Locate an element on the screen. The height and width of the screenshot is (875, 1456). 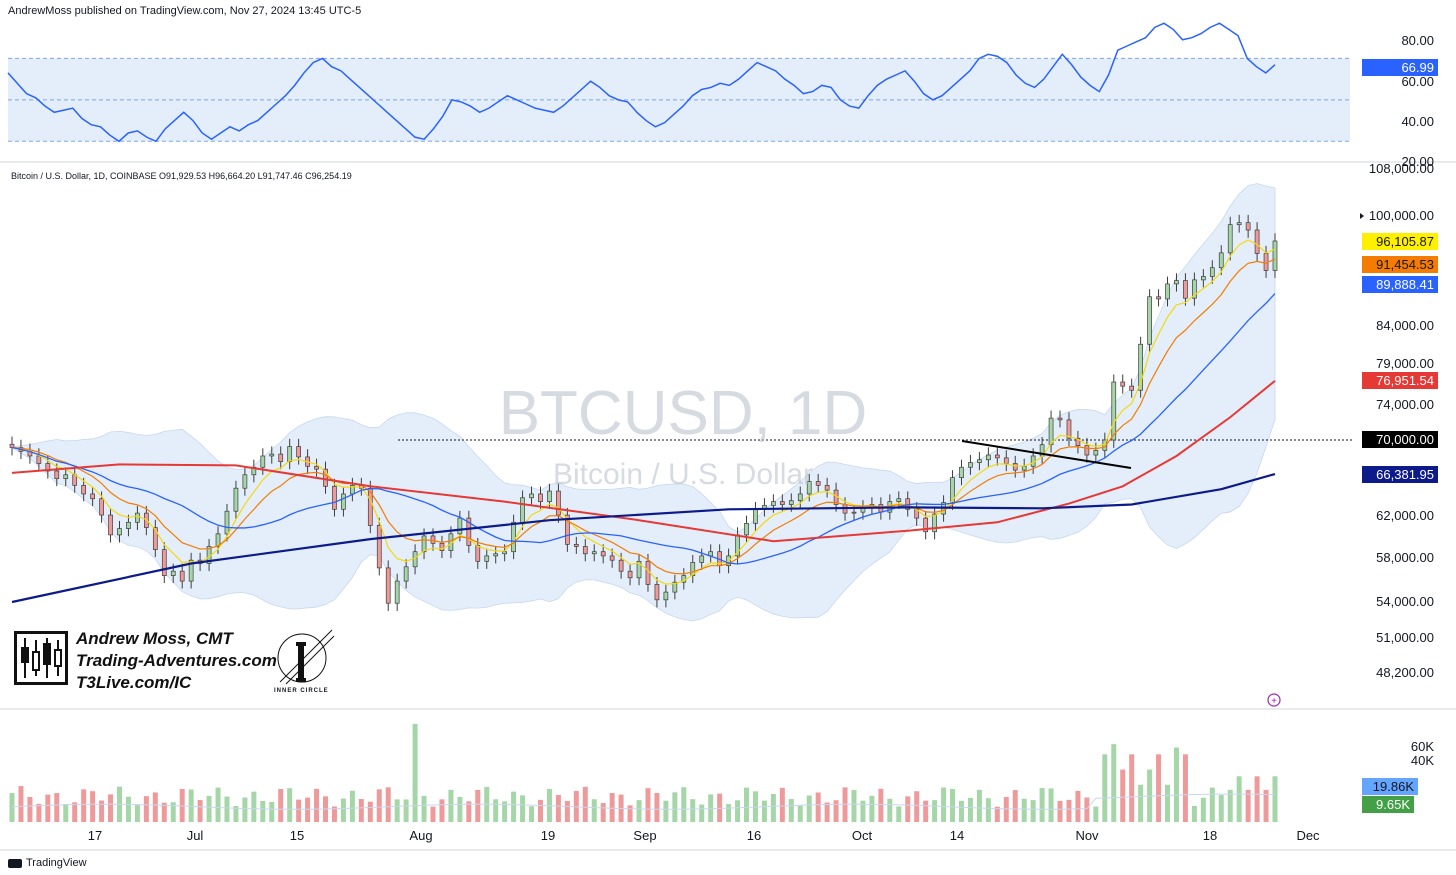
volume-bars is located at coordinates (643, 772).